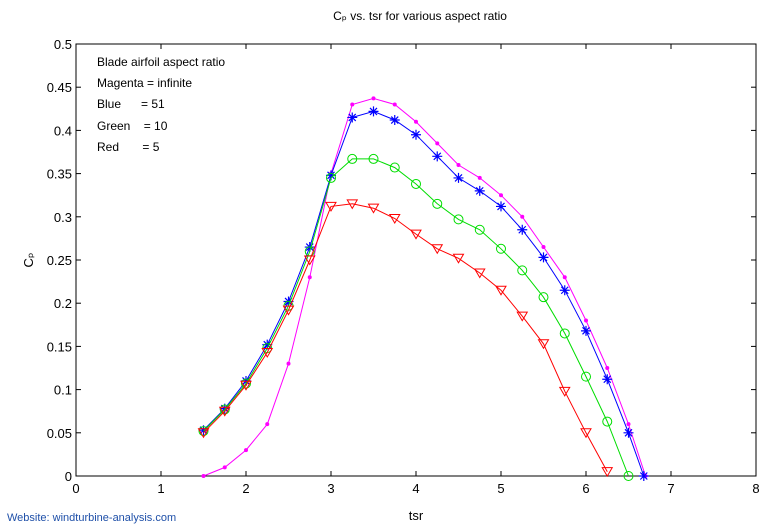 This screenshot has width=762, height=527. What do you see at coordinates (91, 518) in the screenshot?
I see `website-link: Website: windturbine-analysis.com` at bounding box center [91, 518].